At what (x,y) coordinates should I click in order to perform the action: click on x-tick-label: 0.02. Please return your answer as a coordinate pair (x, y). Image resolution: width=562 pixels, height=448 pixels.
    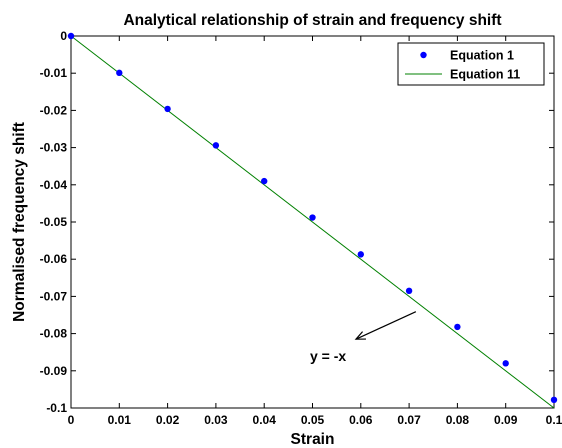
    Looking at the image, I should click on (168, 420).